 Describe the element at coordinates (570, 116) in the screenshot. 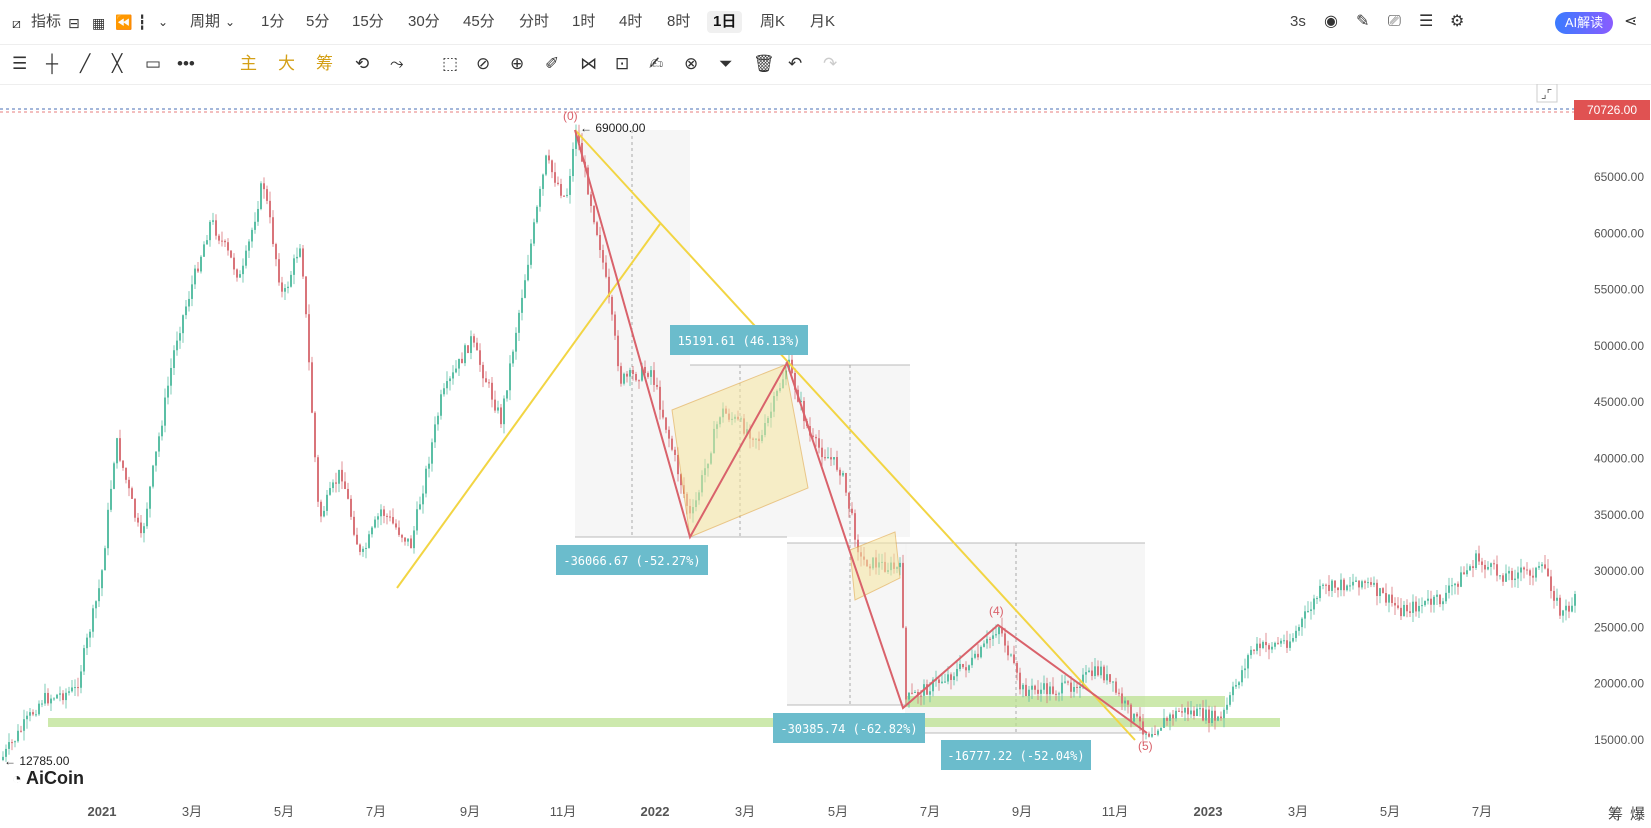

I see `wave0-label: (0)` at that location.